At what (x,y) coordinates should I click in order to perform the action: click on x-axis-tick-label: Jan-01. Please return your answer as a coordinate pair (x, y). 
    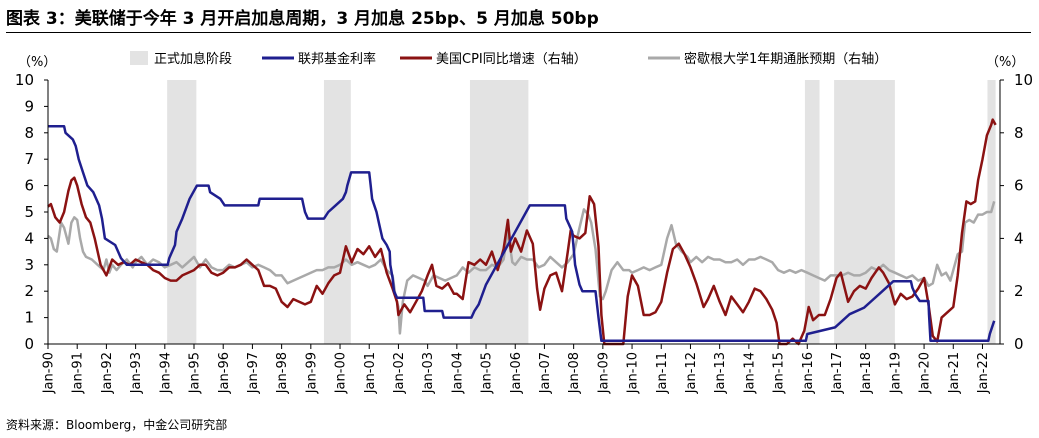
    Looking at the image, I should click on (370, 373).